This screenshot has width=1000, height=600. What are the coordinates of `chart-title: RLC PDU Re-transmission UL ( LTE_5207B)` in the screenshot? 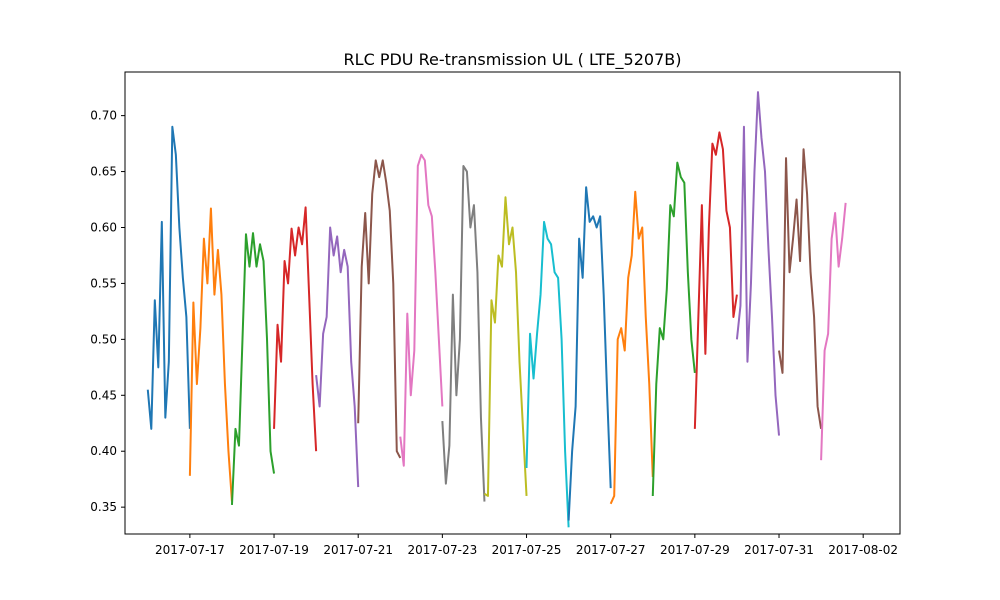 It's located at (513, 60).